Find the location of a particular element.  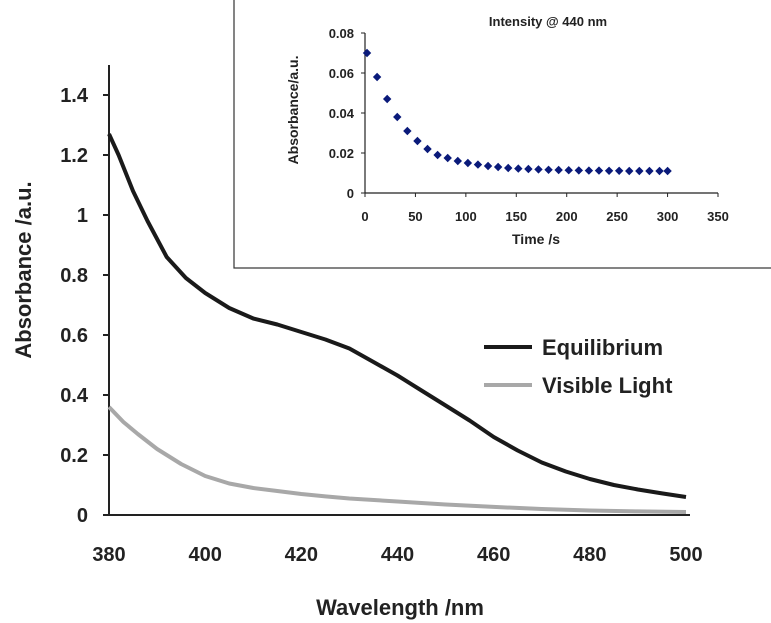

inset-y-tick-group: 0 0.02 0.04 0.06 0.08 is located at coordinates (347, 113).